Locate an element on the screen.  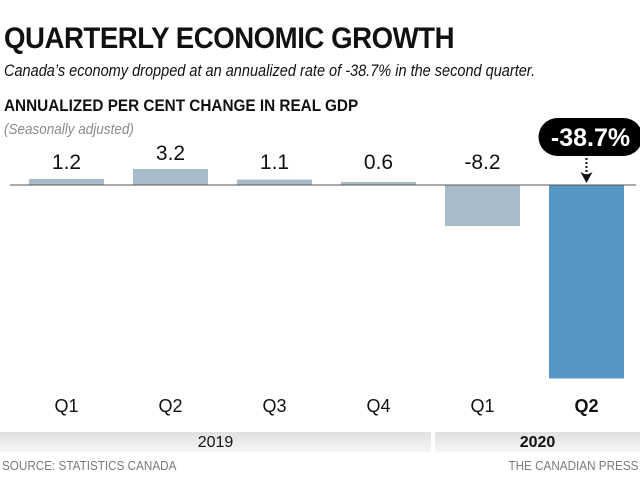
callout-value: -38.7% is located at coordinates (590, 138).